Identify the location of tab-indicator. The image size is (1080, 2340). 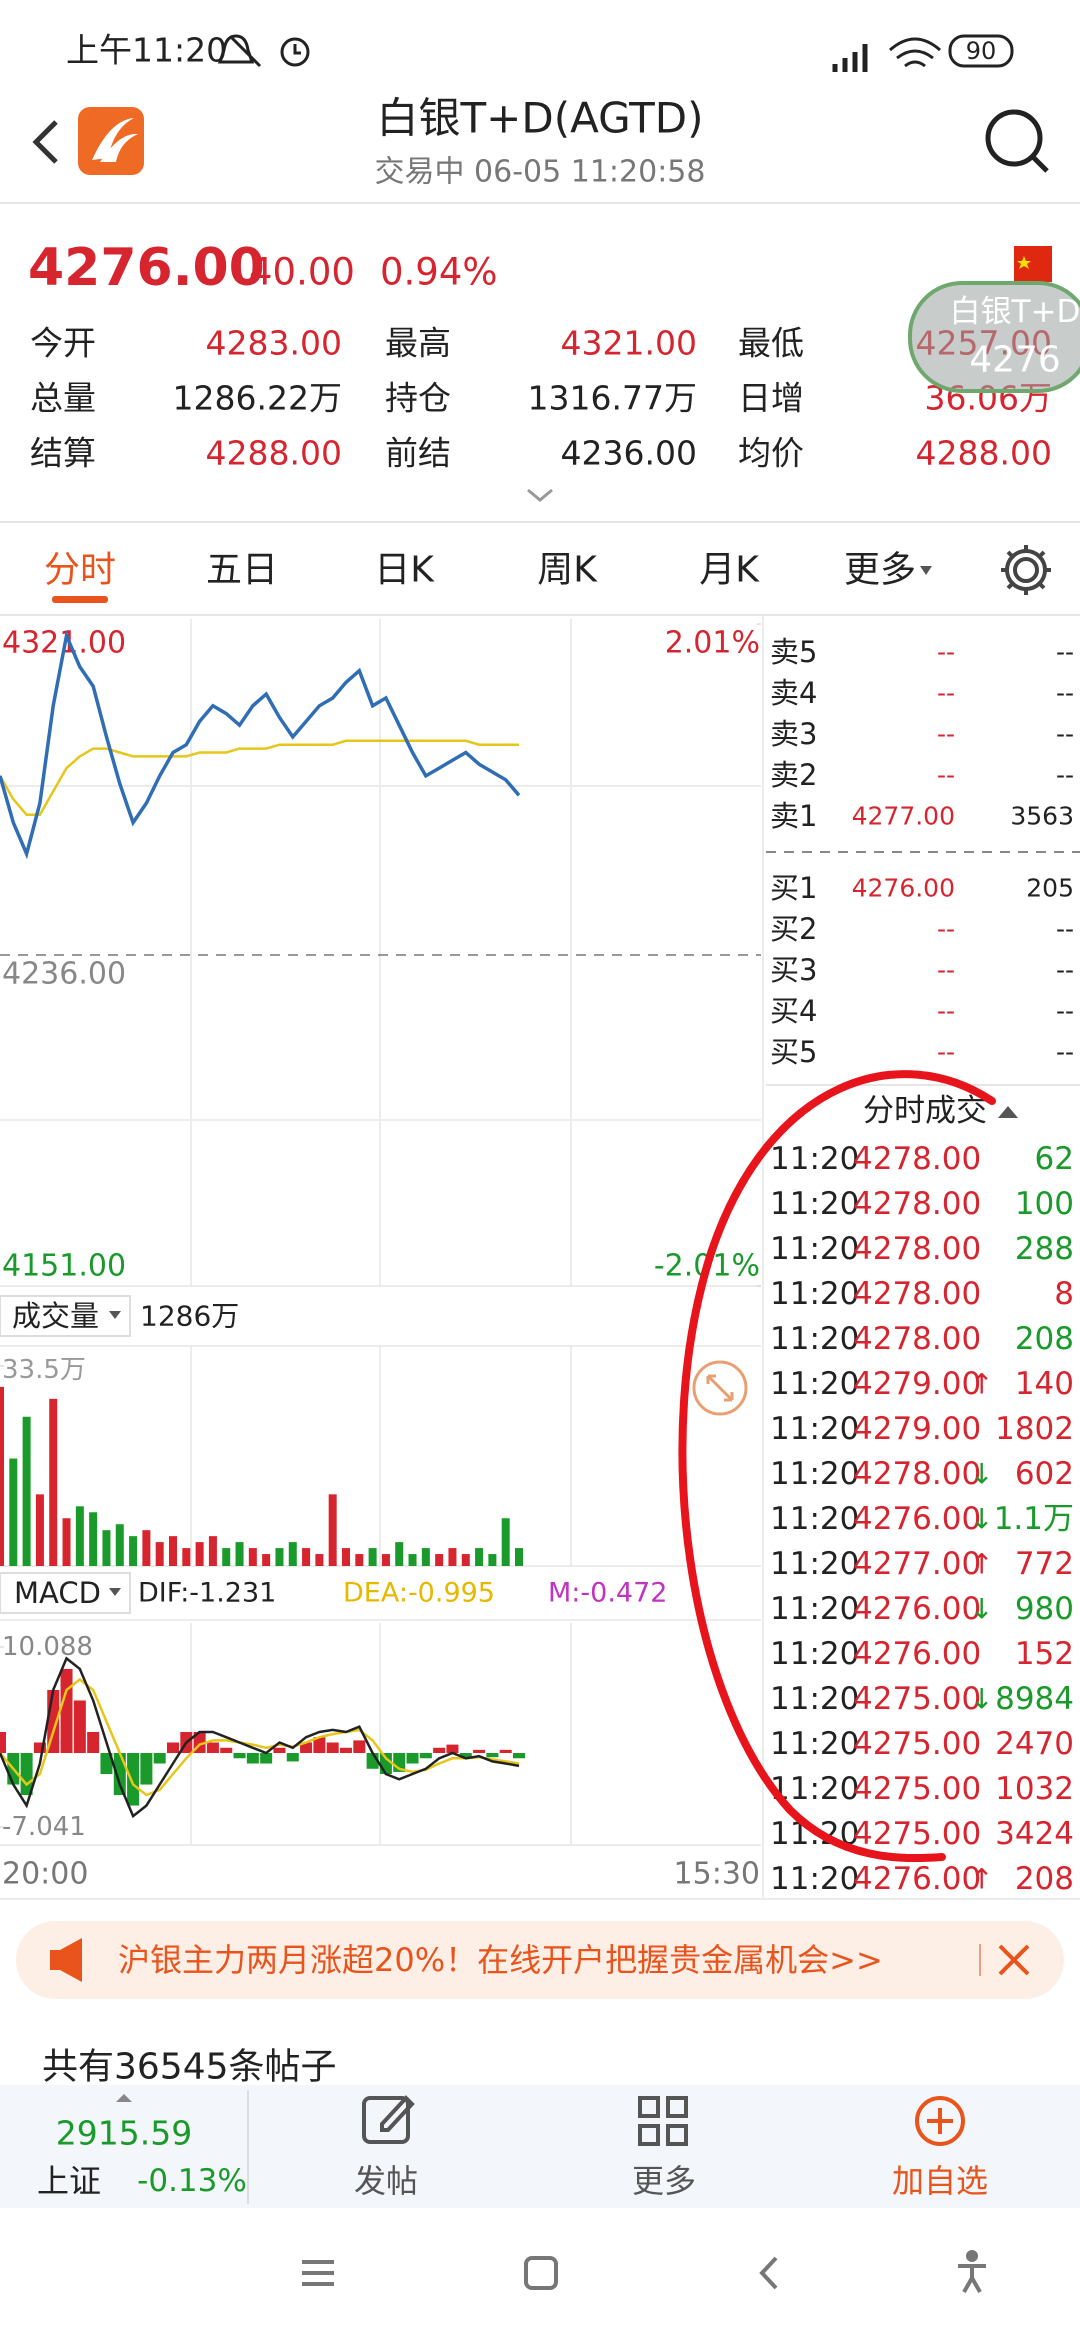
(80, 599).